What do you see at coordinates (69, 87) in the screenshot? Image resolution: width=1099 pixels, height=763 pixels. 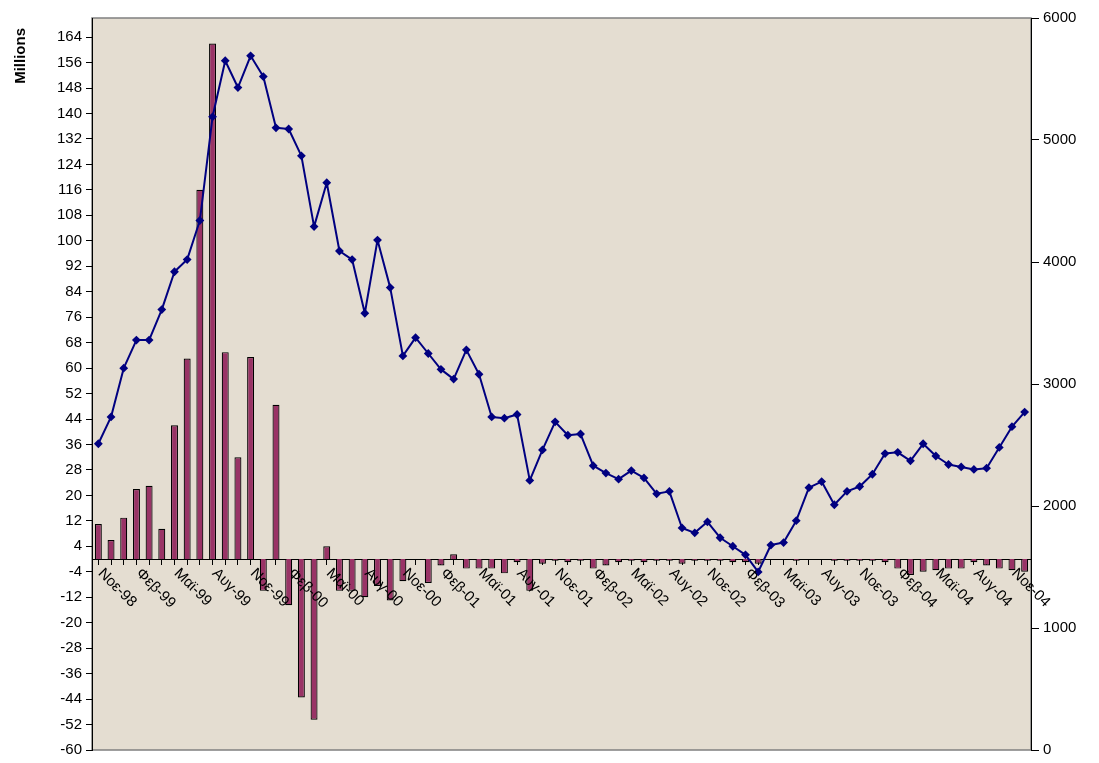 I see `y-tick-label: 148` at bounding box center [69, 87].